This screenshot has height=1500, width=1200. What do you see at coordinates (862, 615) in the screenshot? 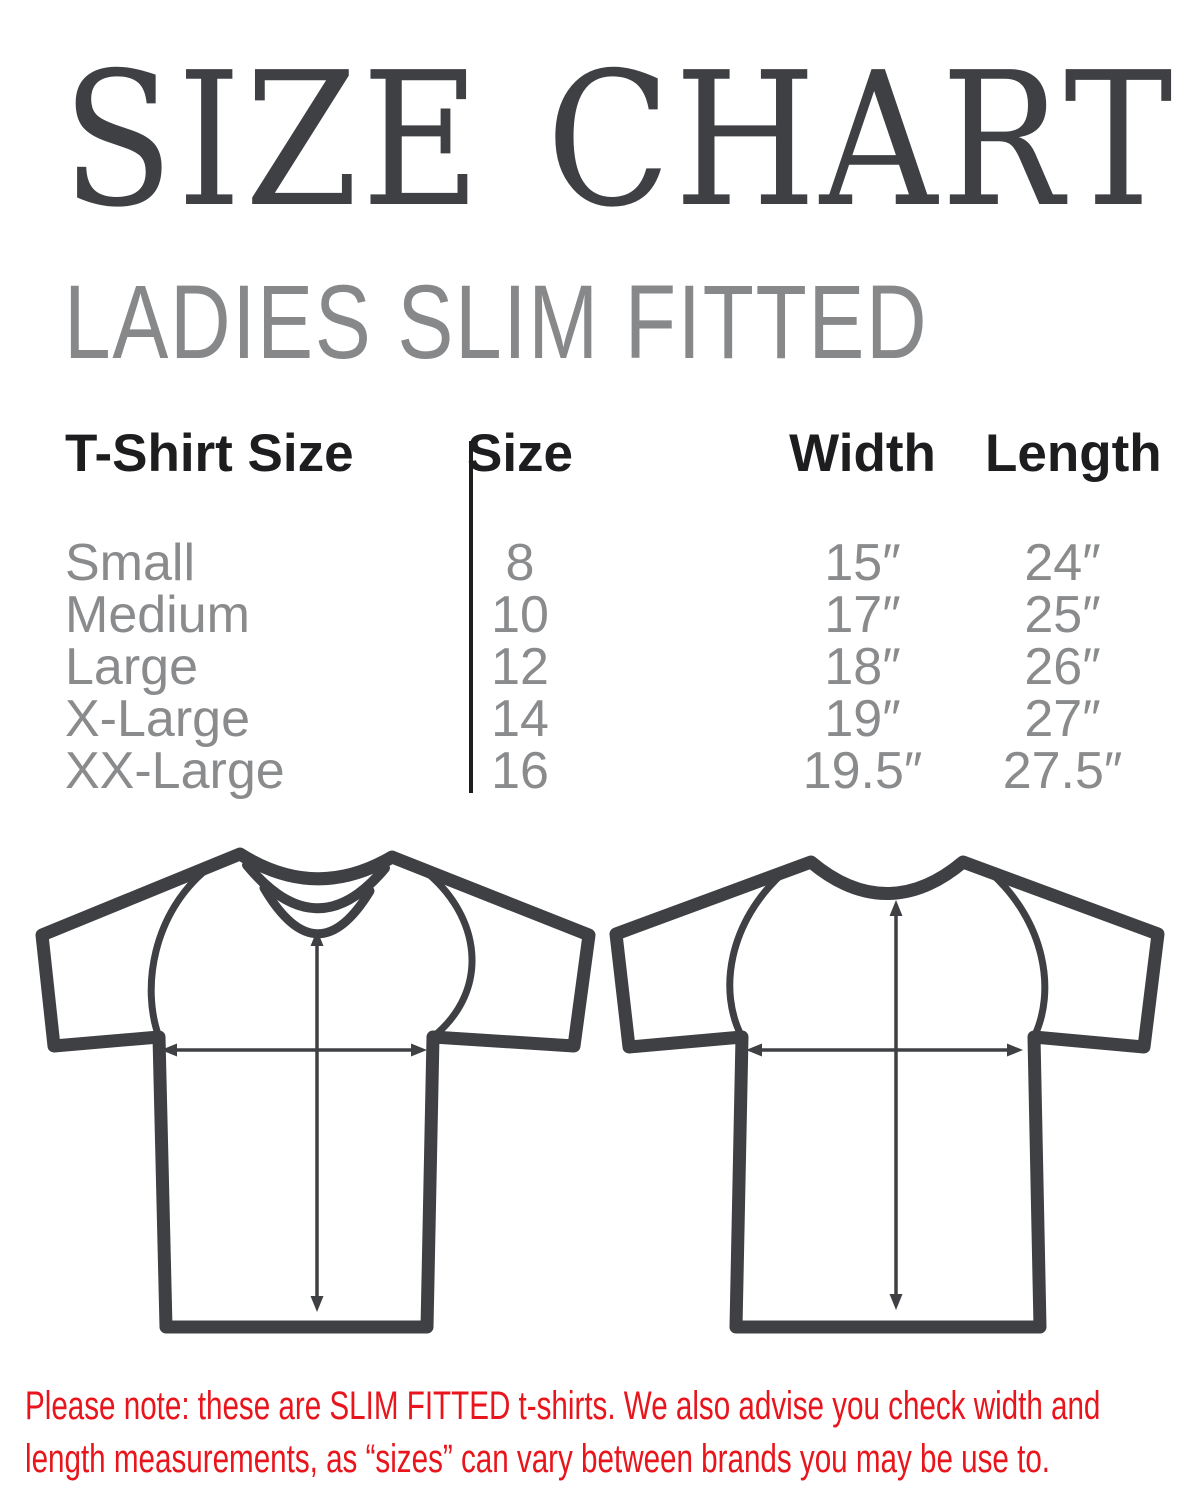
I see `cell-width: 17″` at bounding box center [862, 615].